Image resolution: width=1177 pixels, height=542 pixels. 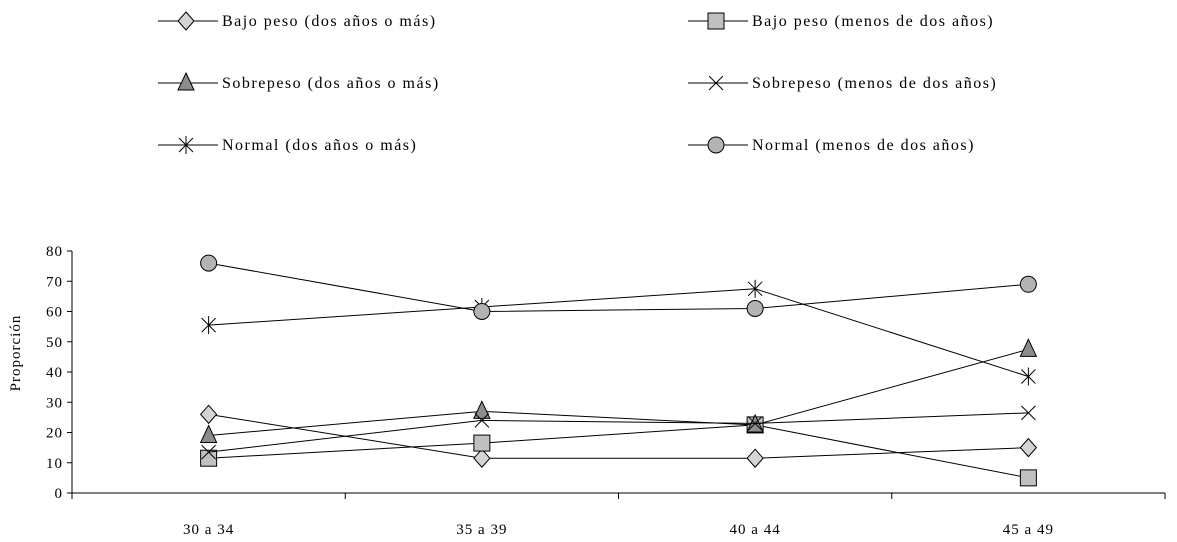 I want to click on x-tick-label: 30 a 34, so click(x=208, y=530).